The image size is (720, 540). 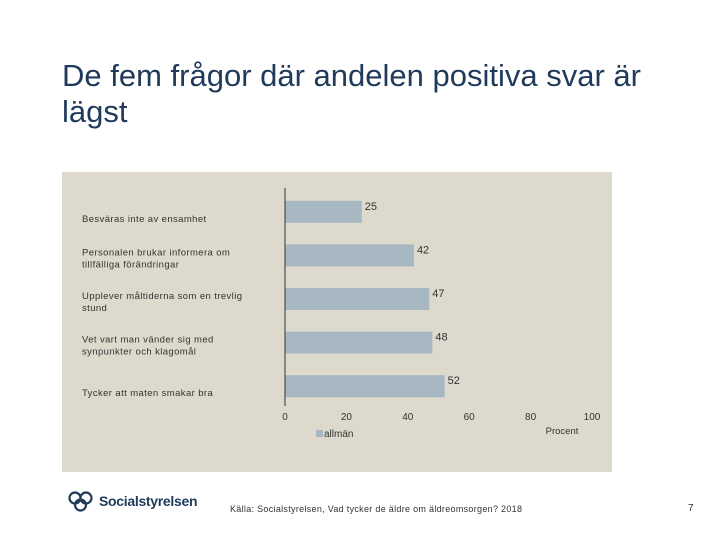 I want to click on x-tick-label-20: 20, so click(x=347, y=417).